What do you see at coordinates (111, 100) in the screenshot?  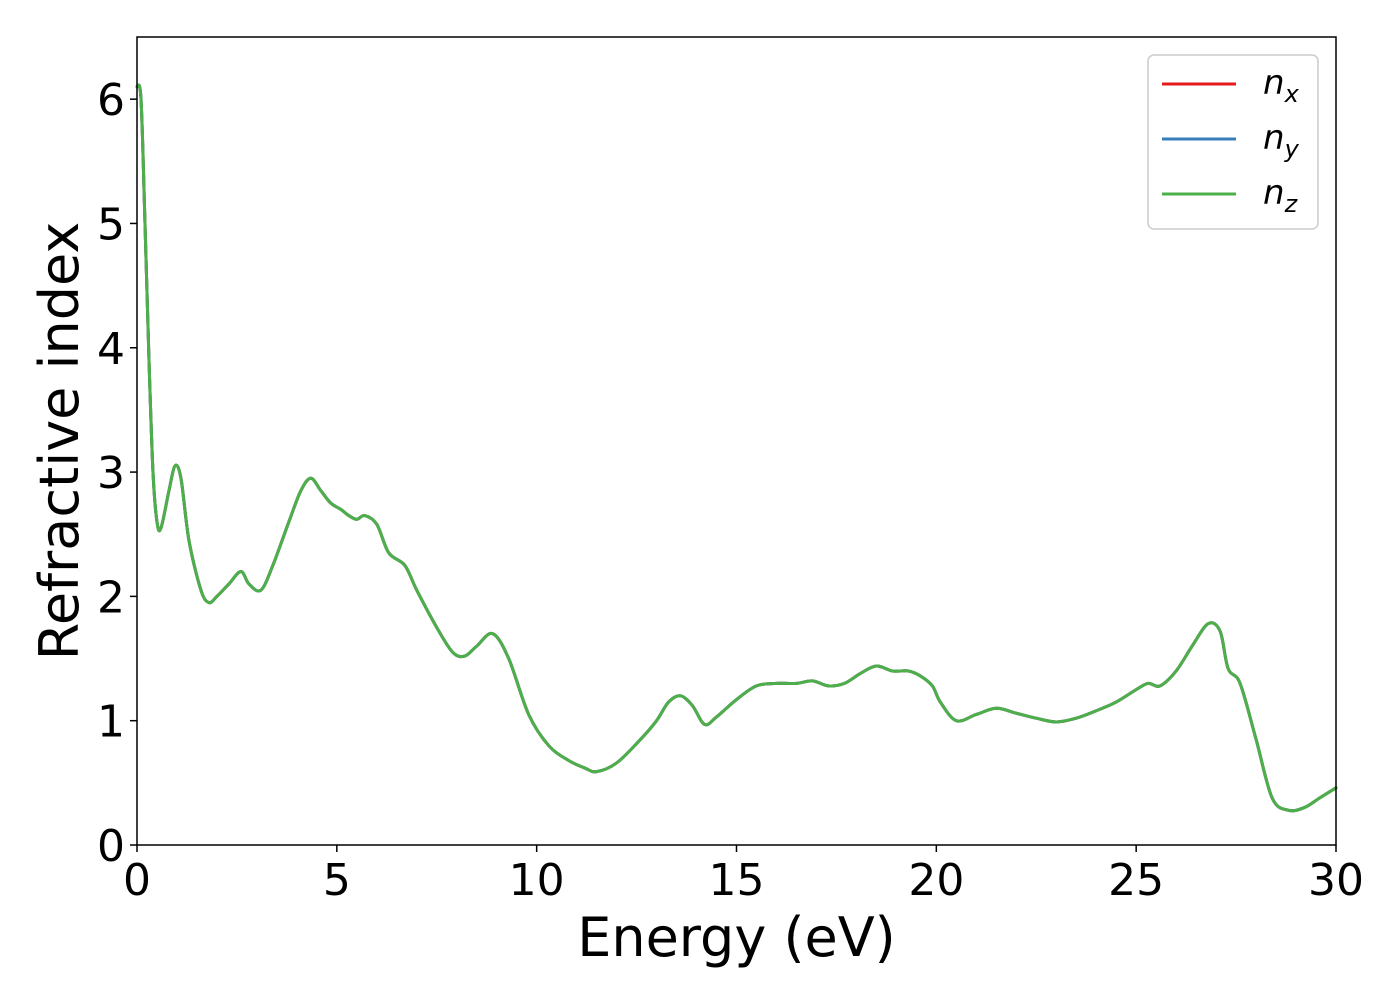 I see `y-tick-label: 6` at bounding box center [111, 100].